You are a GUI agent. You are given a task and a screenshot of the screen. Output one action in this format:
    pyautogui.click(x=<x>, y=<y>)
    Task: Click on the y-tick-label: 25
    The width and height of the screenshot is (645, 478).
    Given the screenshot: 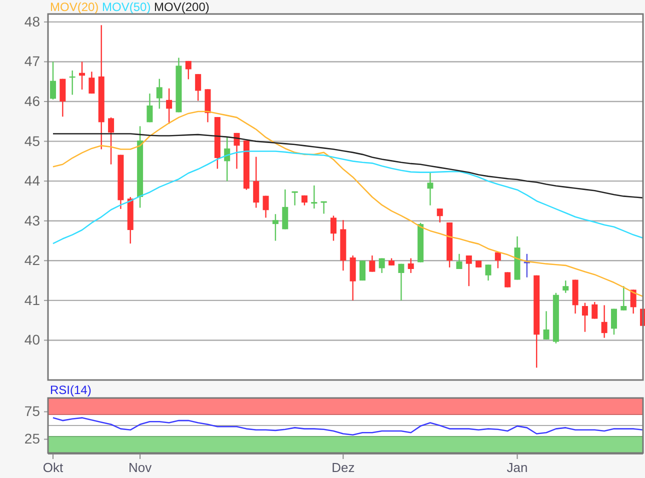 What is the action you would take?
    pyautogui.click(x=32, y=438)
    